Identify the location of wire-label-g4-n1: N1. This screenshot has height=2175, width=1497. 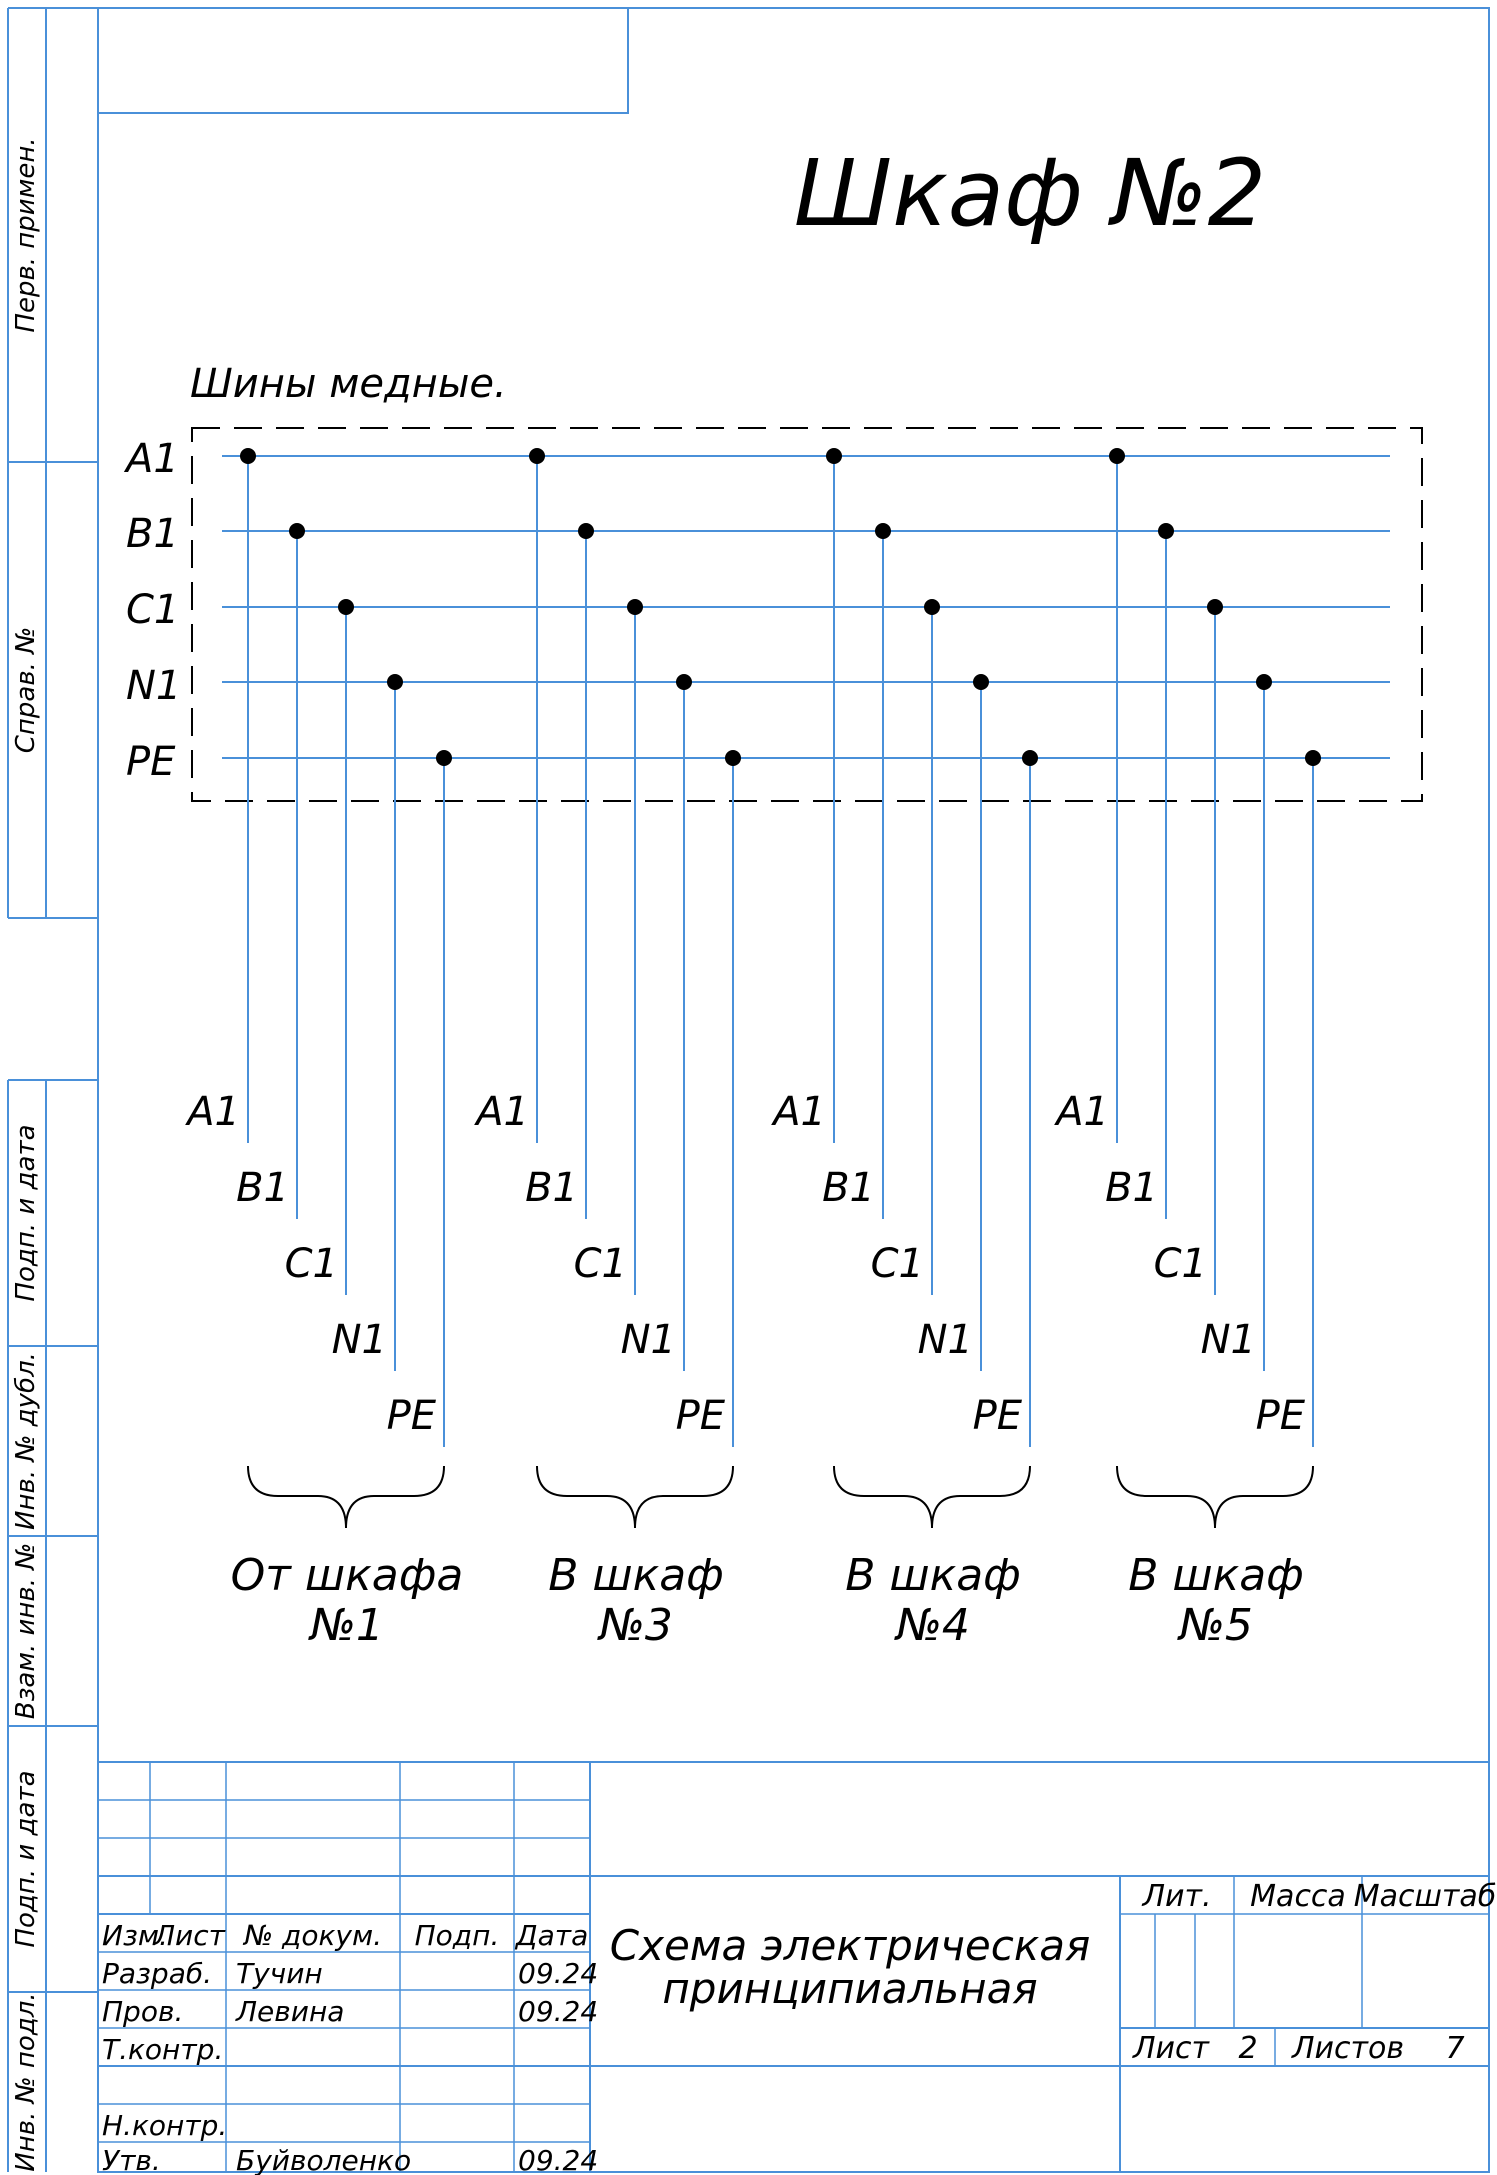
(1228, 1340).